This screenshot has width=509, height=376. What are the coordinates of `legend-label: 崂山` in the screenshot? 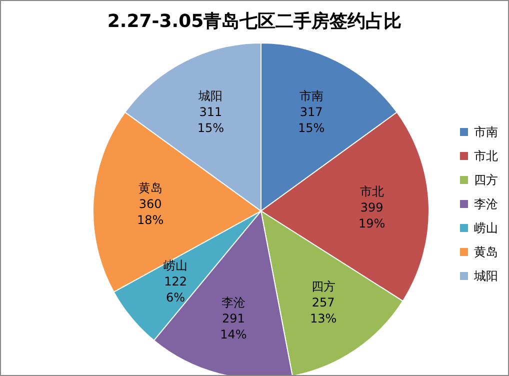 It's located at (486, 228).